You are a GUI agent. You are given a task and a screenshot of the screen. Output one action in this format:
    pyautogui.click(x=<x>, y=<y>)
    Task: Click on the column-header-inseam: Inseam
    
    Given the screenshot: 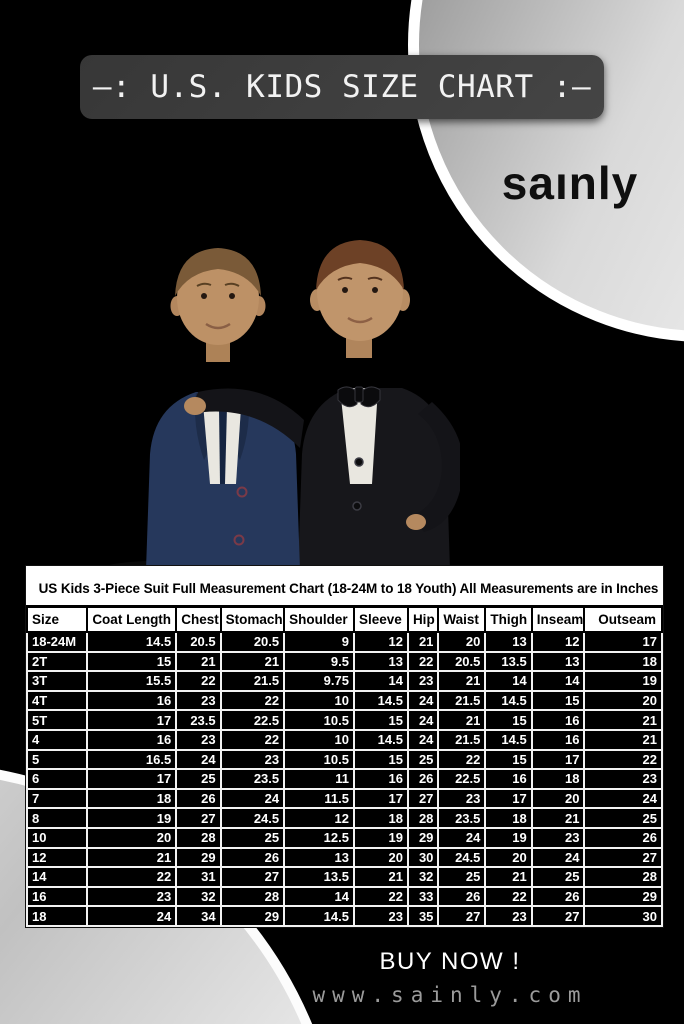 What is the action you would take?
    pyautogui.click(x=558, y=619)
    